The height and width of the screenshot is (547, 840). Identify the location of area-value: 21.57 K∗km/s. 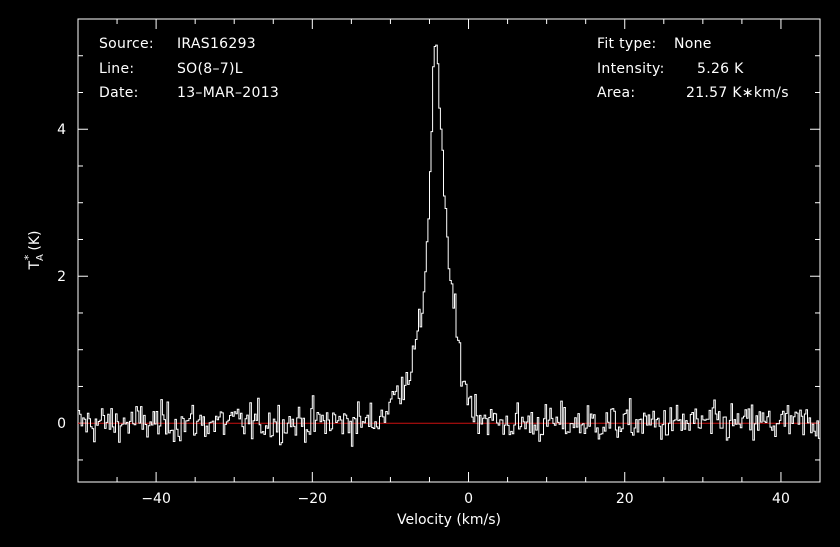
(737, 93).